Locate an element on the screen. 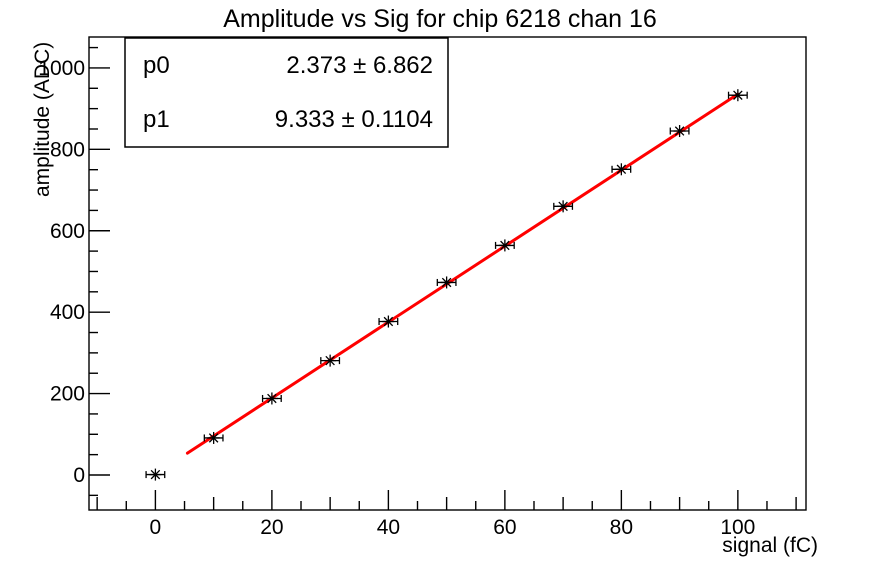 The height and width of the screenshot is (572, 896). x-tick-label: 80 is located at coordinates (621, 527).